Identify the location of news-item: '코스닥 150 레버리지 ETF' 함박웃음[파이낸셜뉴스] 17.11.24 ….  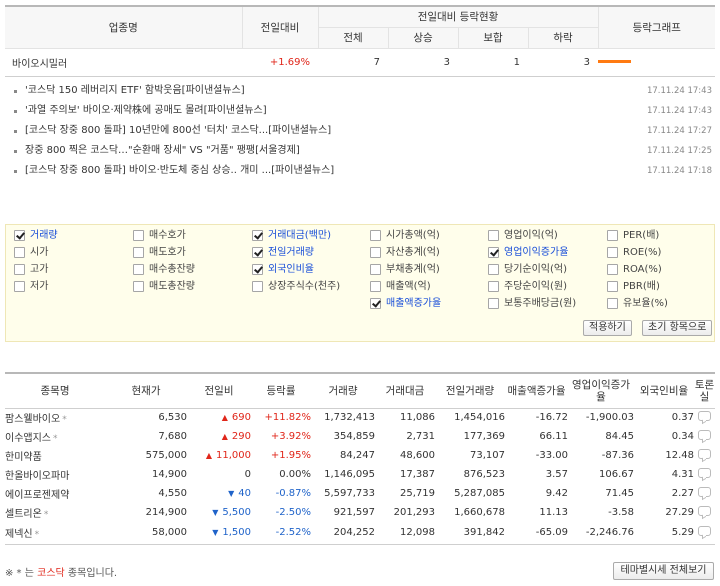
(363, 91).